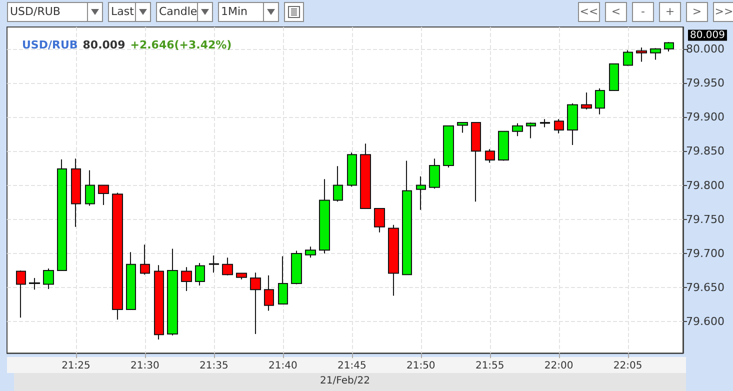  Describe the element at coordinates (705, 219) in the screenshot. I see `y-tick-label: 79.750` at that location.